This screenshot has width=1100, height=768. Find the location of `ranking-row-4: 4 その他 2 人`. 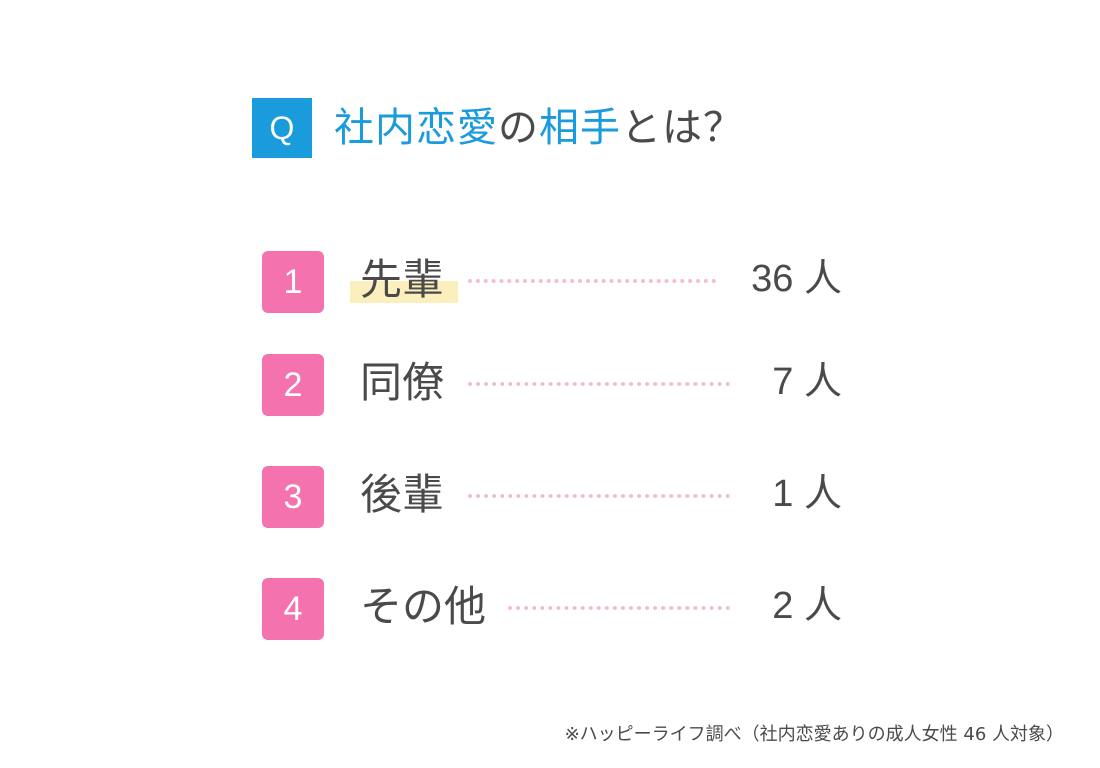

ranking-row-4: 4 その他 2 人 is located at coordinates (552, 609).